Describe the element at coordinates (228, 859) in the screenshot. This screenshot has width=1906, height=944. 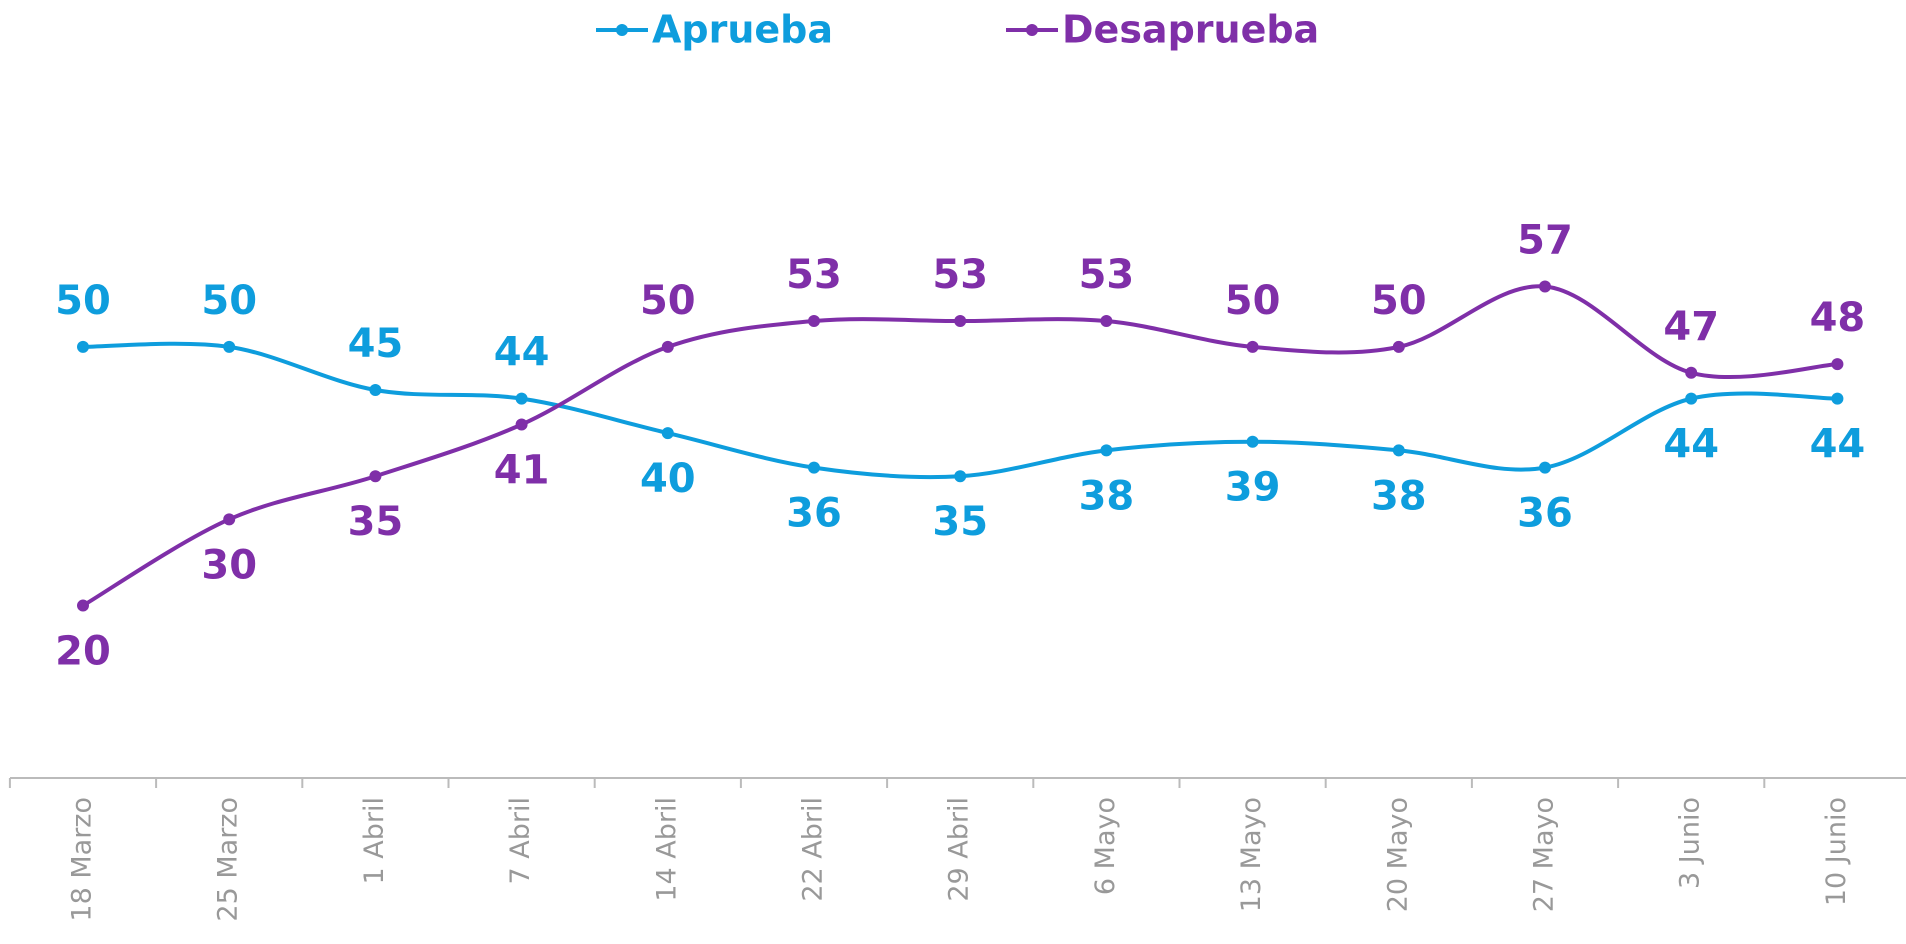
I see `x-tick-label: 25 Marzo` at that location.